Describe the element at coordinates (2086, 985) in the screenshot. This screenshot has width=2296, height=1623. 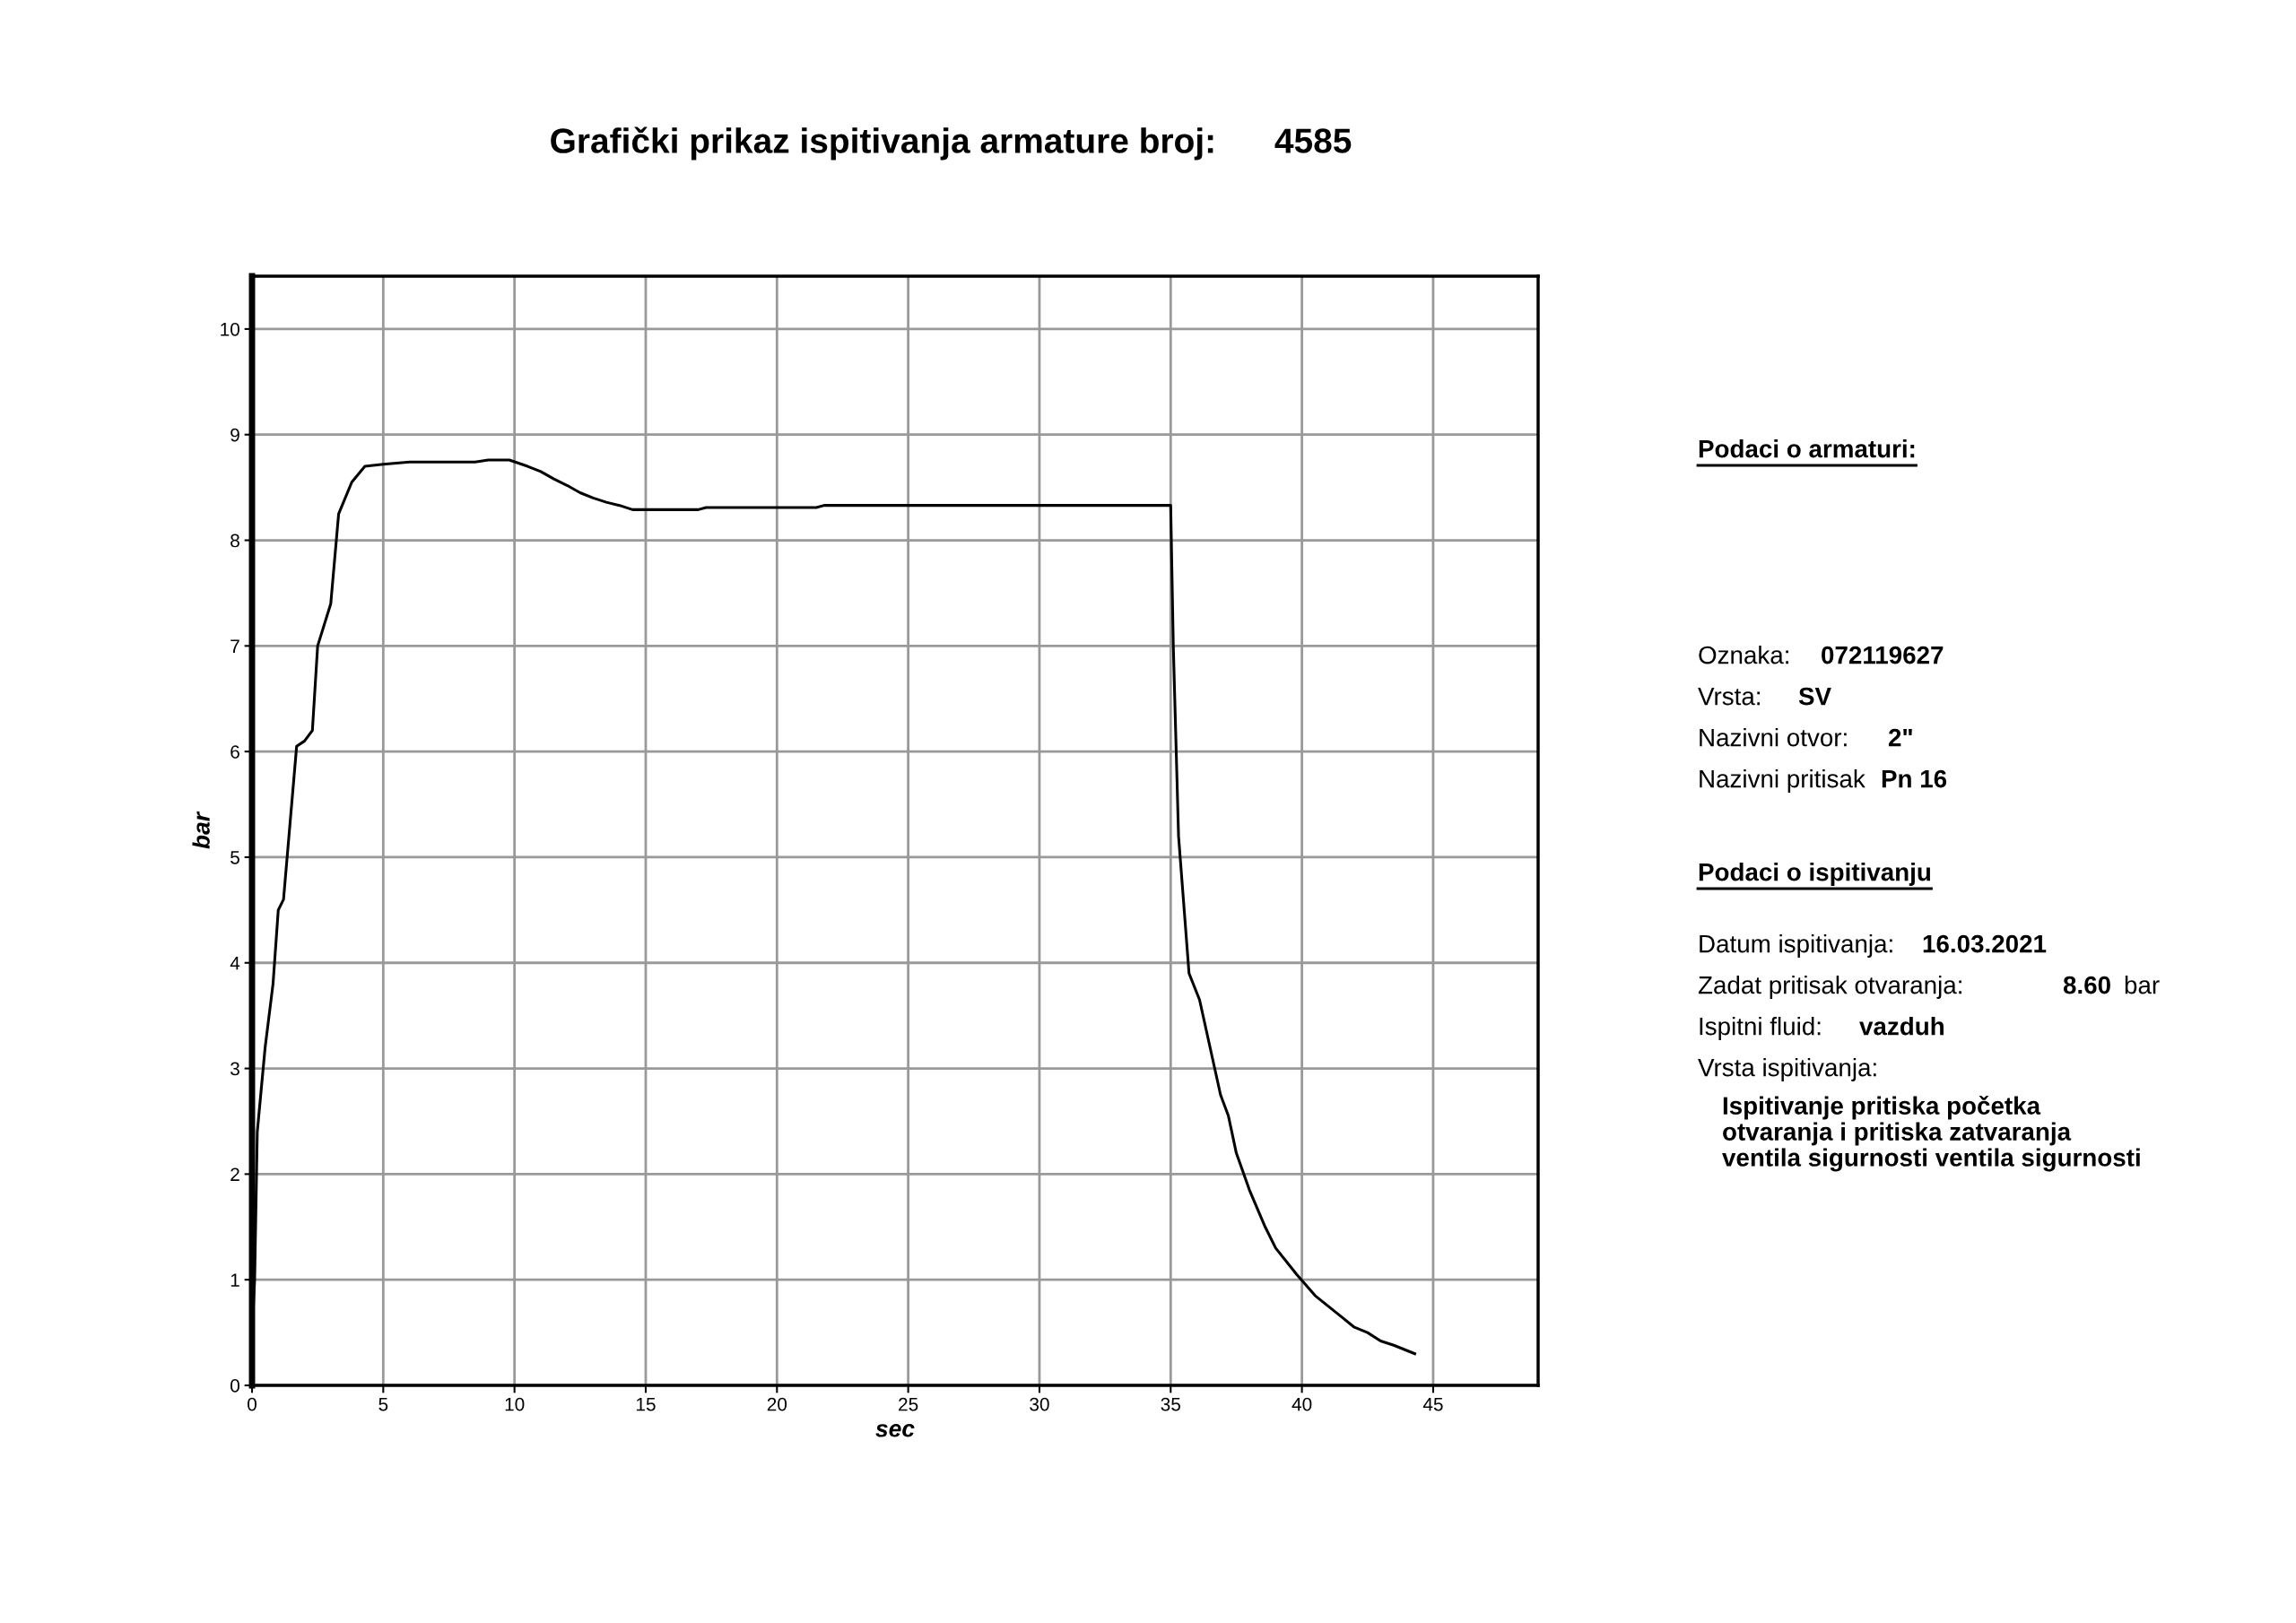
I see `text: 8.60` at that location.